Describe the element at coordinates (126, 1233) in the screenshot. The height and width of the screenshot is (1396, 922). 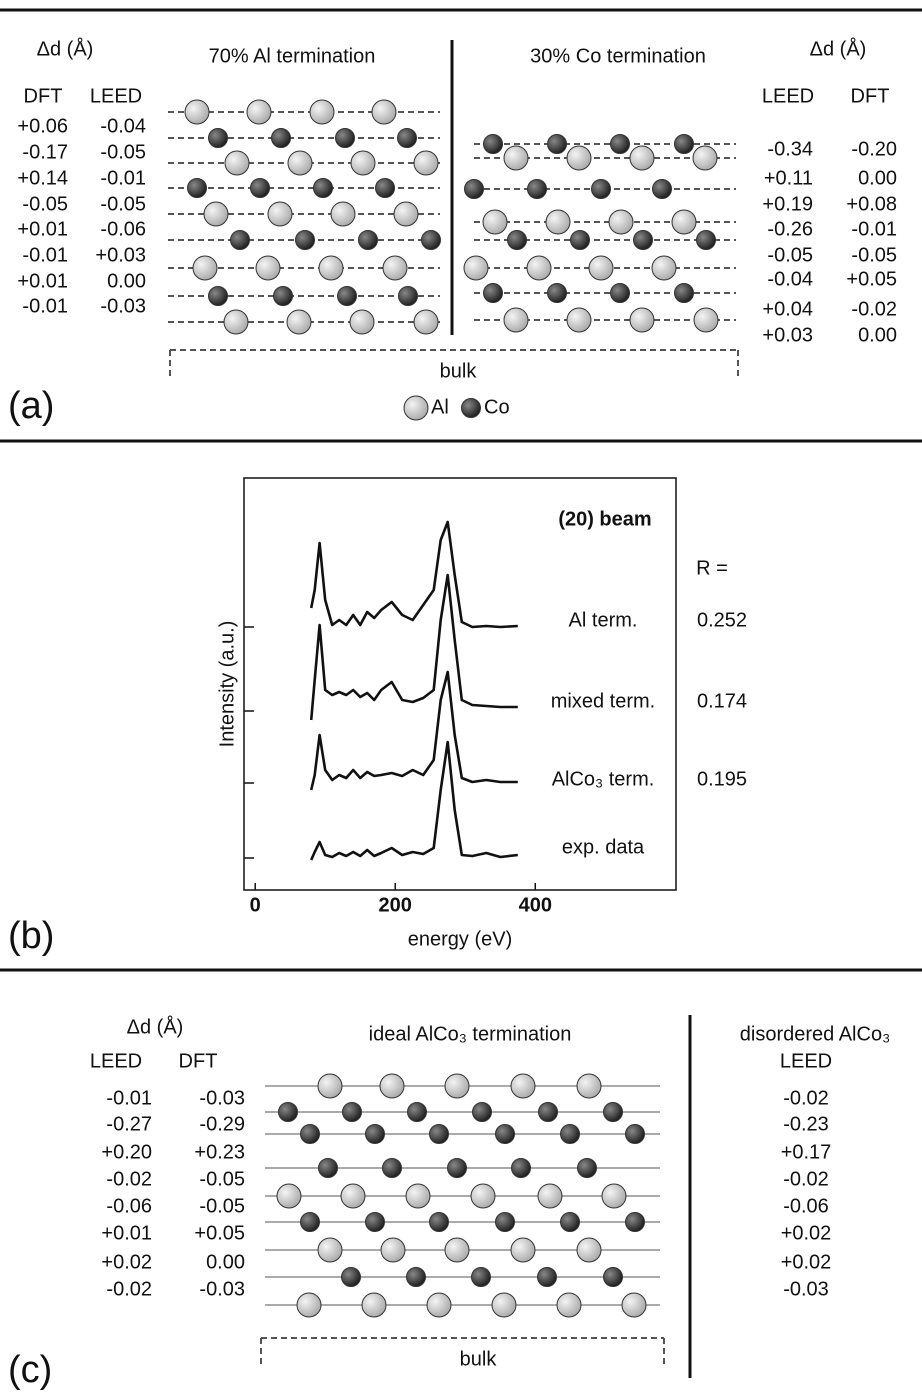
I see `label: +0.01` at that location.